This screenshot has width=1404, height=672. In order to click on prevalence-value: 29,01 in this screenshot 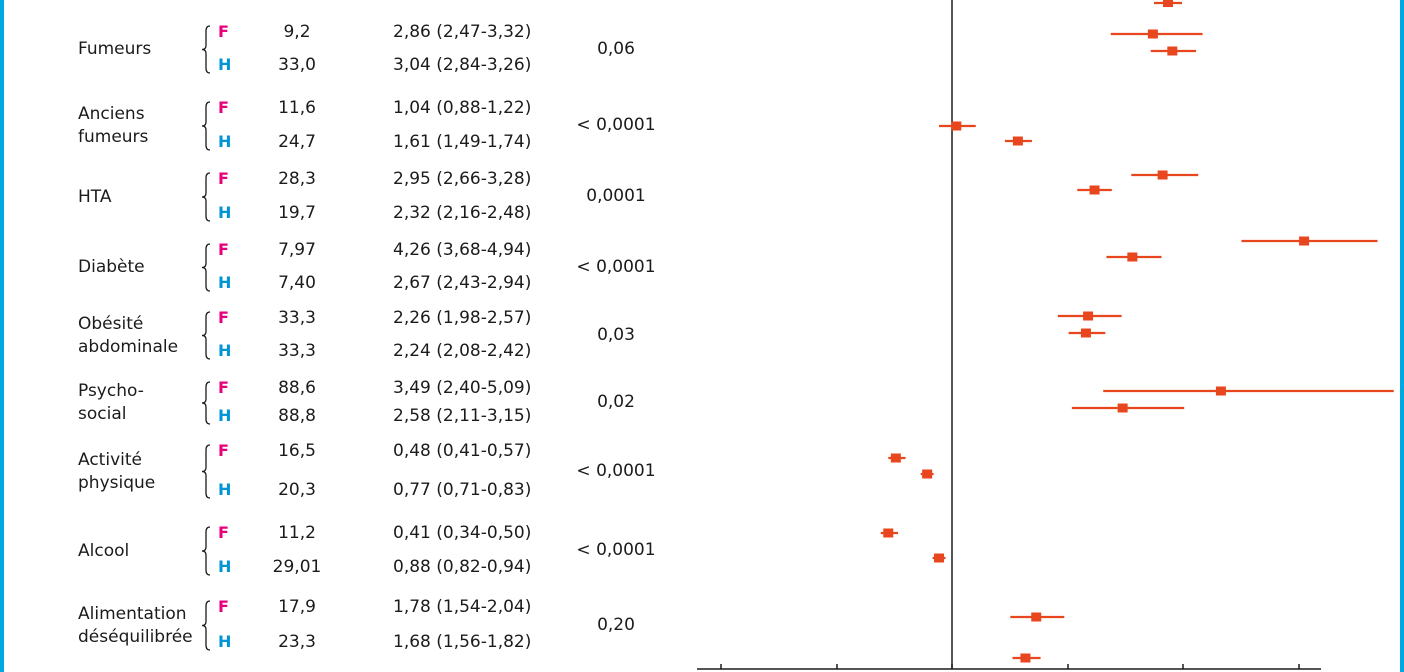, I will do `click(297, 567)`.